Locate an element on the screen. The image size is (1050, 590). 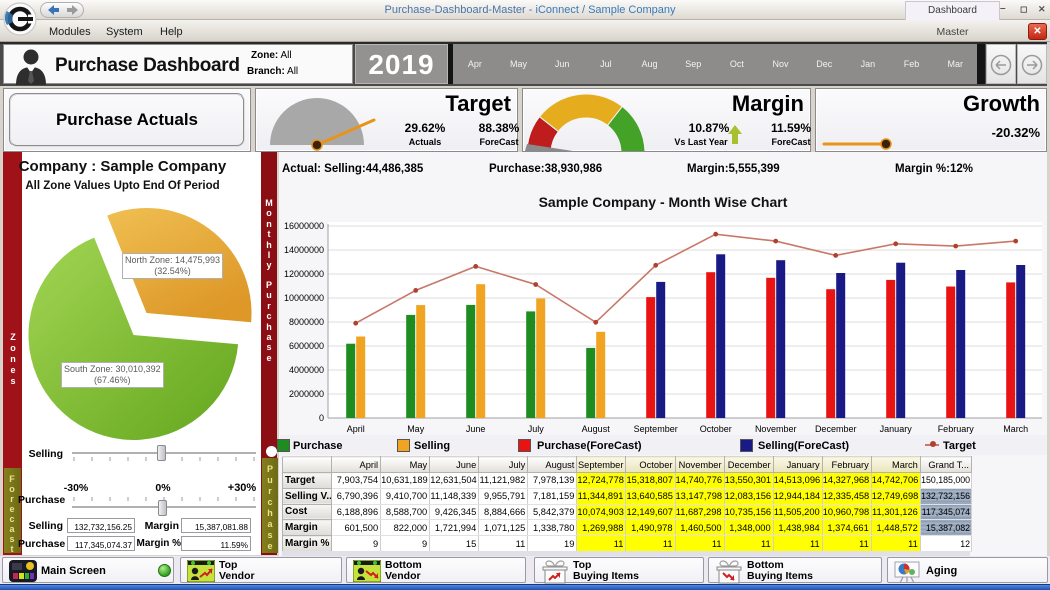
svg-text: 10000000 is located at coordinates (304, 298).